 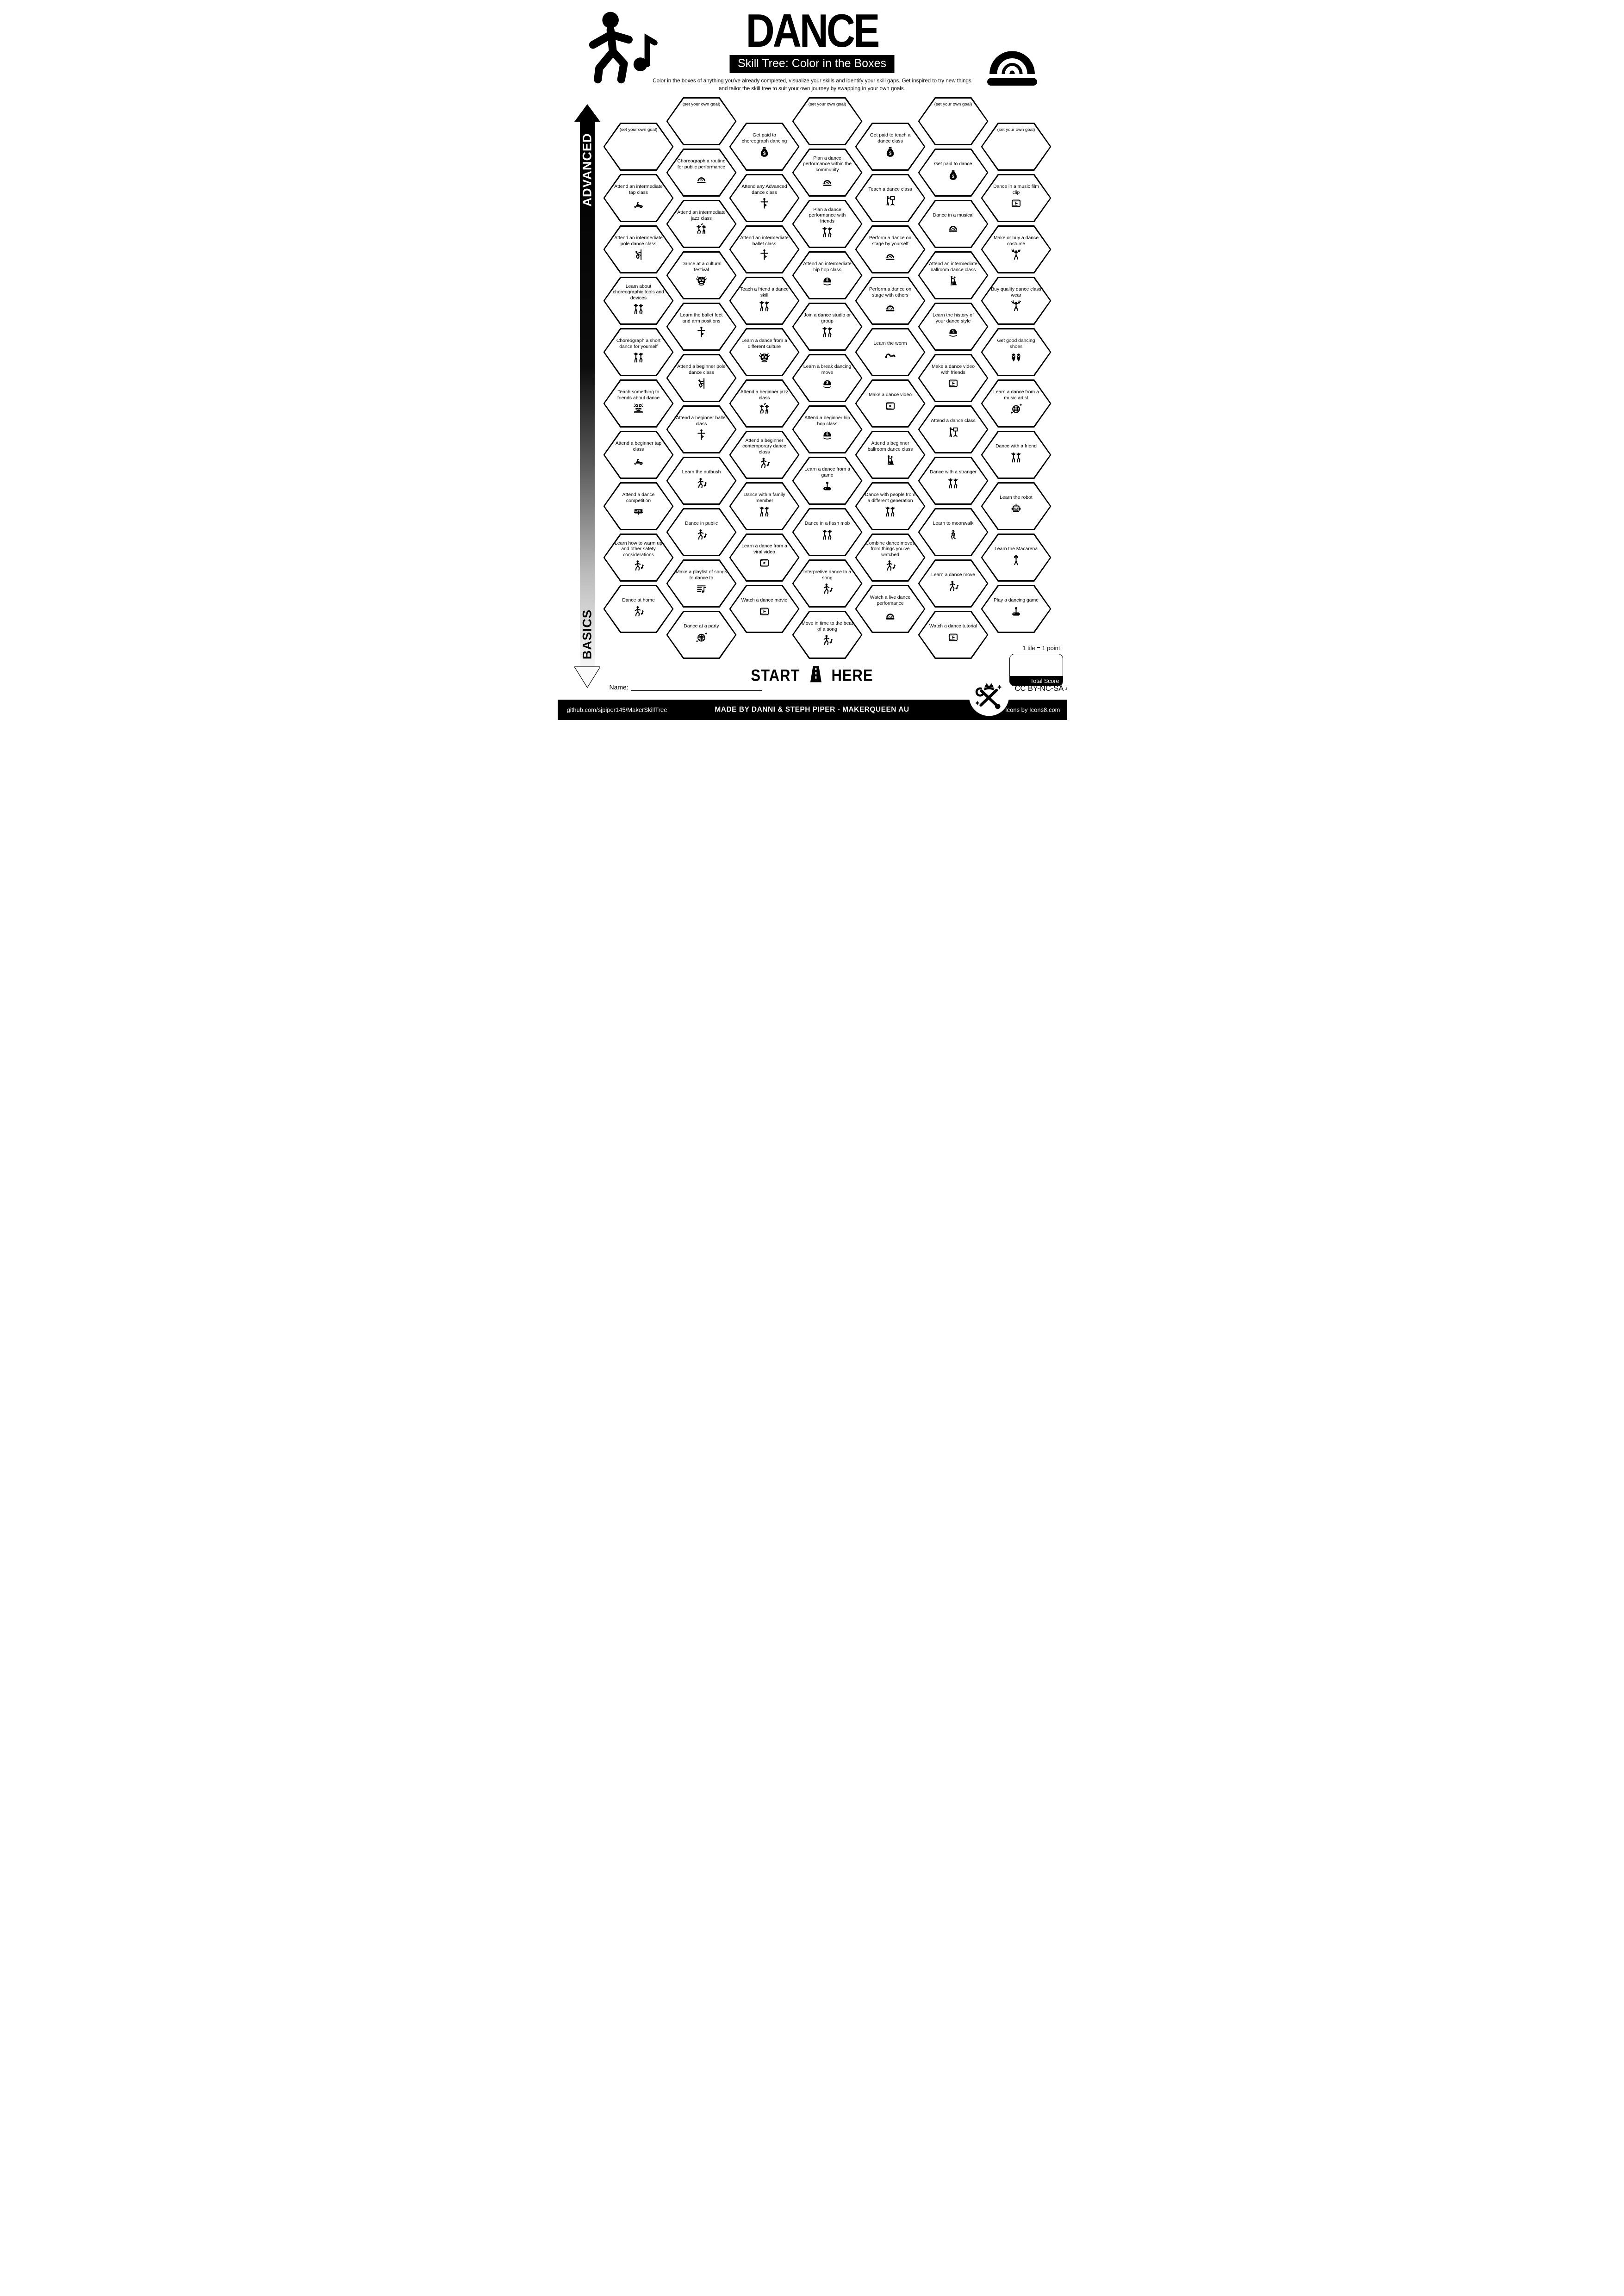 I want to click on skill-tile: Attend a beginner ballroom dance class, so click(x=890, y=455).